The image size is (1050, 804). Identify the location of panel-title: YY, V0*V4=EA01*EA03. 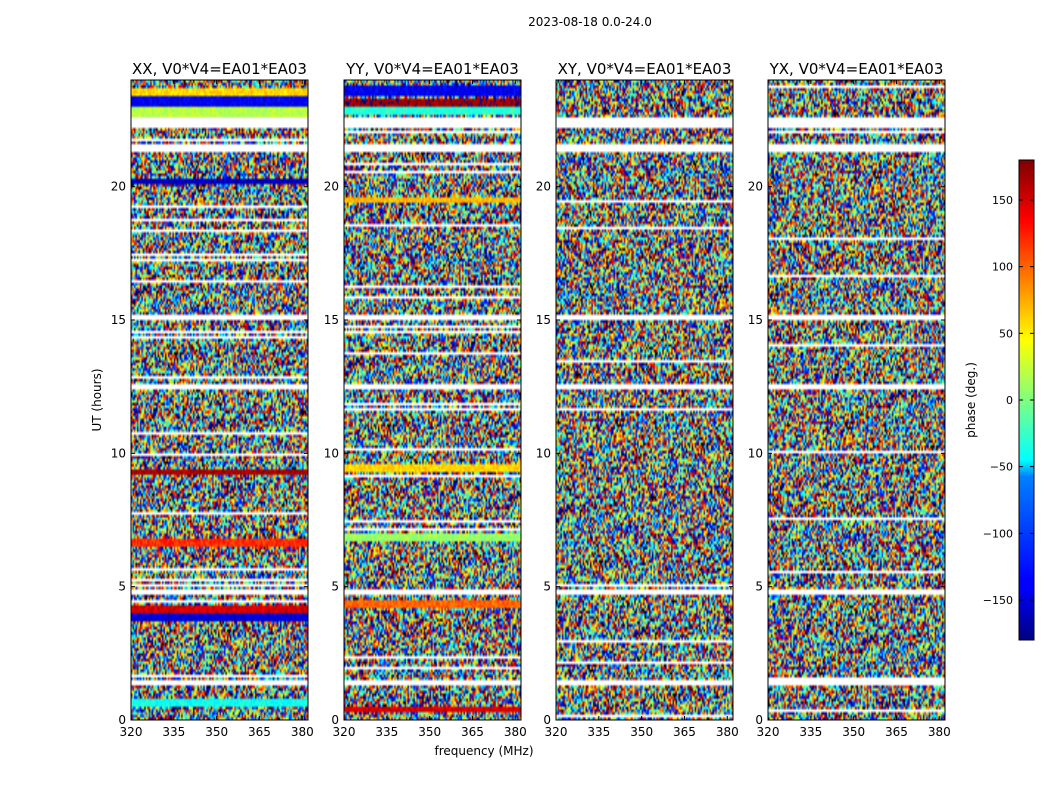
(432, 69).